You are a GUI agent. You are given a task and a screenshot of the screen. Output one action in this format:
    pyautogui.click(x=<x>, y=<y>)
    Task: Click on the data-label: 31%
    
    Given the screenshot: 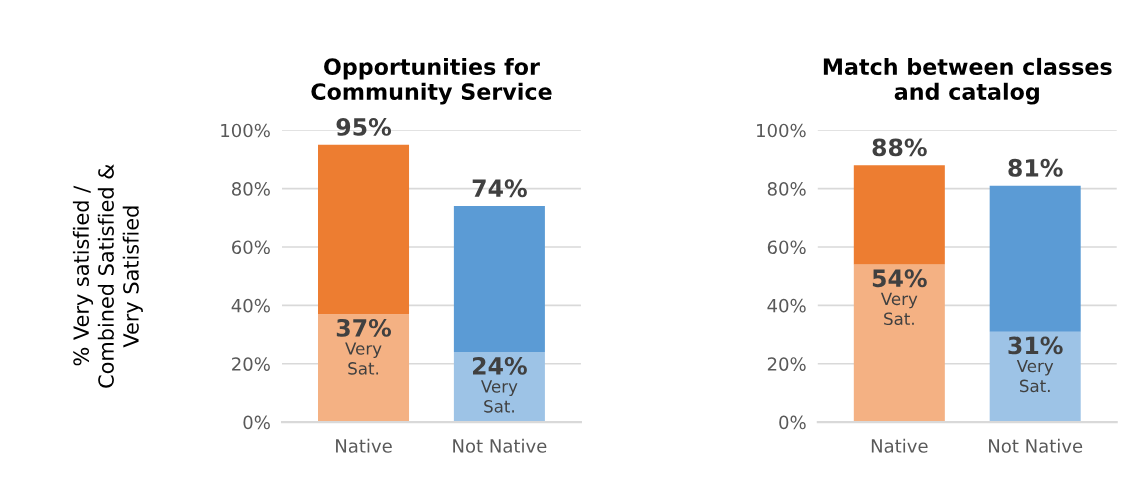 What is the action you would take?
    pyautogui.click(x=1035, y=345)
    